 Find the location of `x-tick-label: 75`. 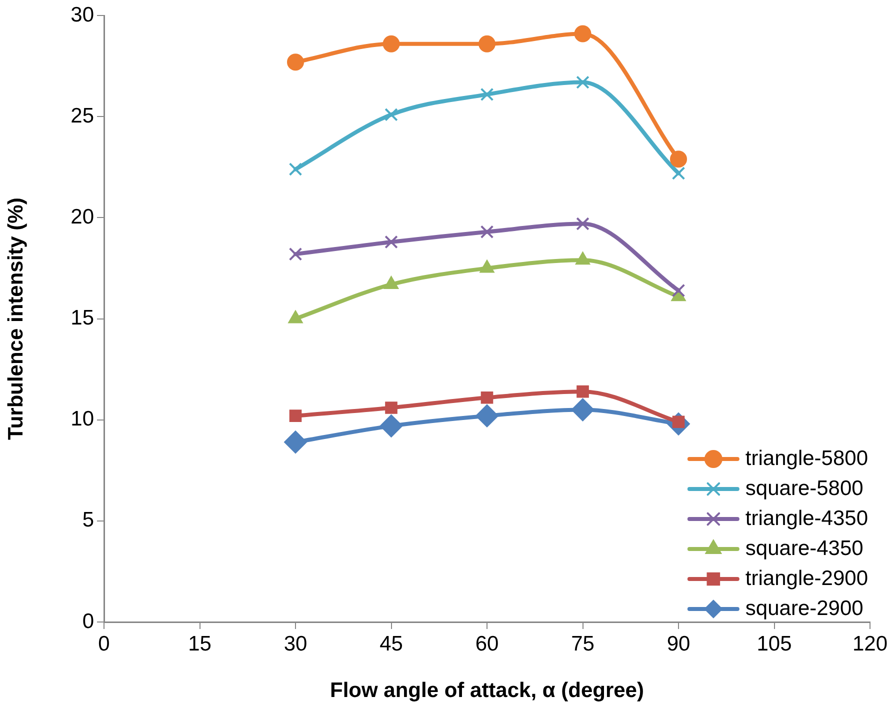

x-tick-label: 75 is located at coordinates (582, 644).